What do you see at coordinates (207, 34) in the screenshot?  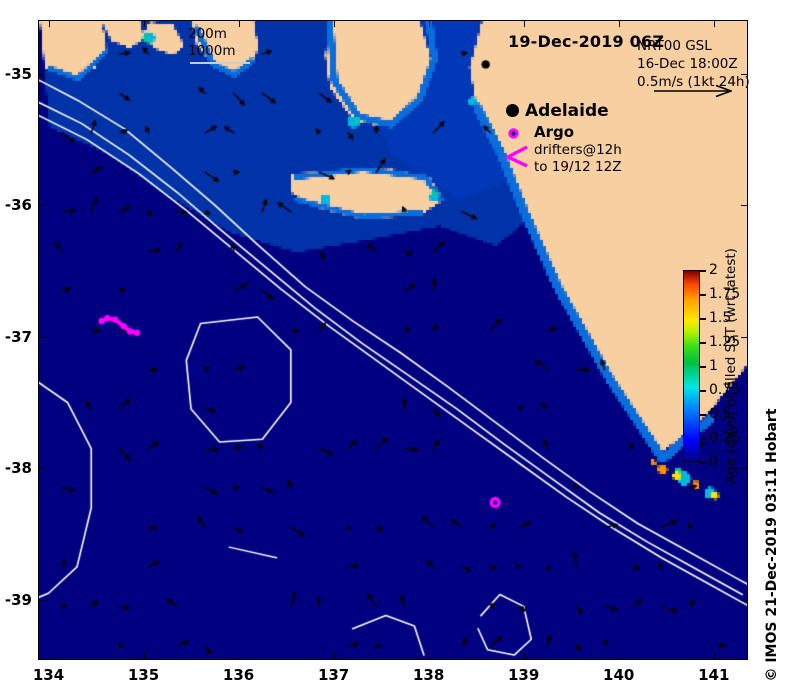 I see `contour-label-200m: 200m` at bounding box center [207, 34].